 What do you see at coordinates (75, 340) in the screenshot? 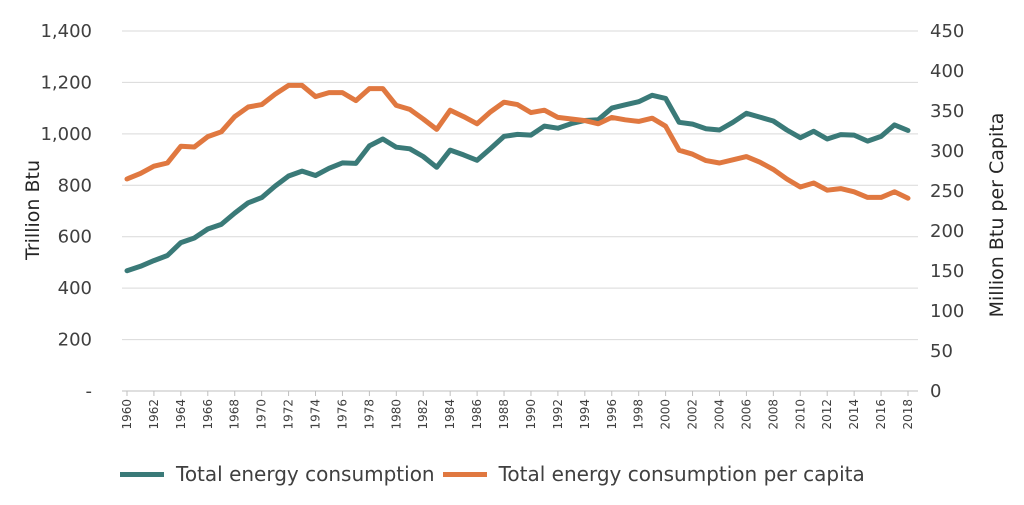
I see `left-tick-label: 200` at bounding box center [75, 340].